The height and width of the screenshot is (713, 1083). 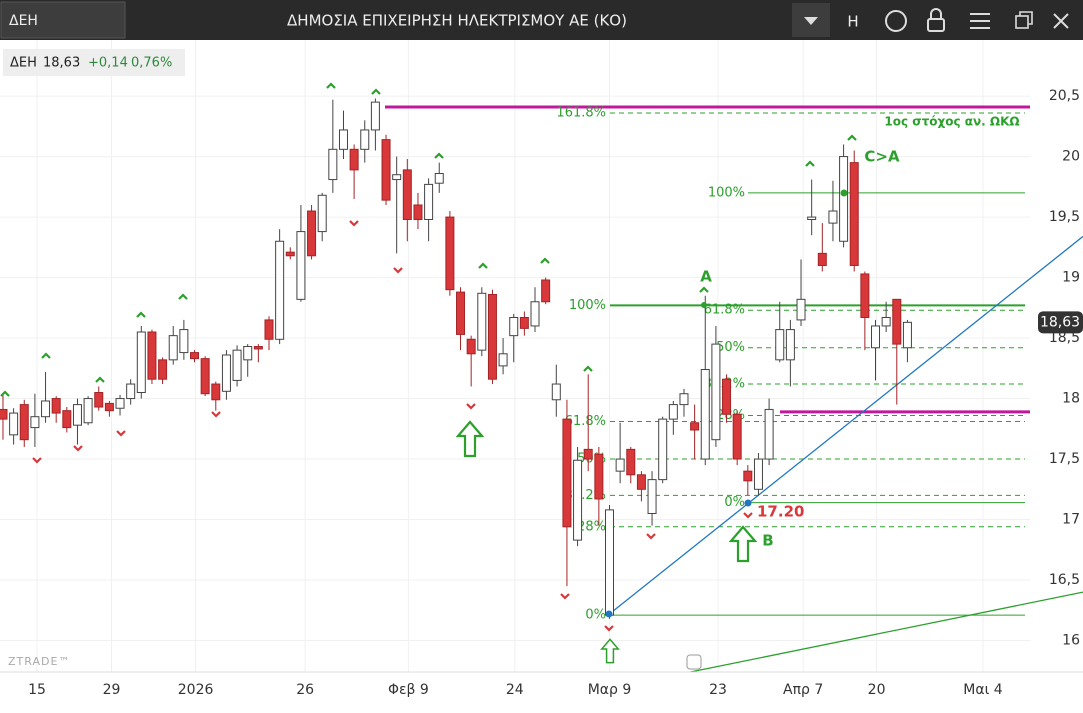 I want to click on close-button, so click(x=1061, y=21).